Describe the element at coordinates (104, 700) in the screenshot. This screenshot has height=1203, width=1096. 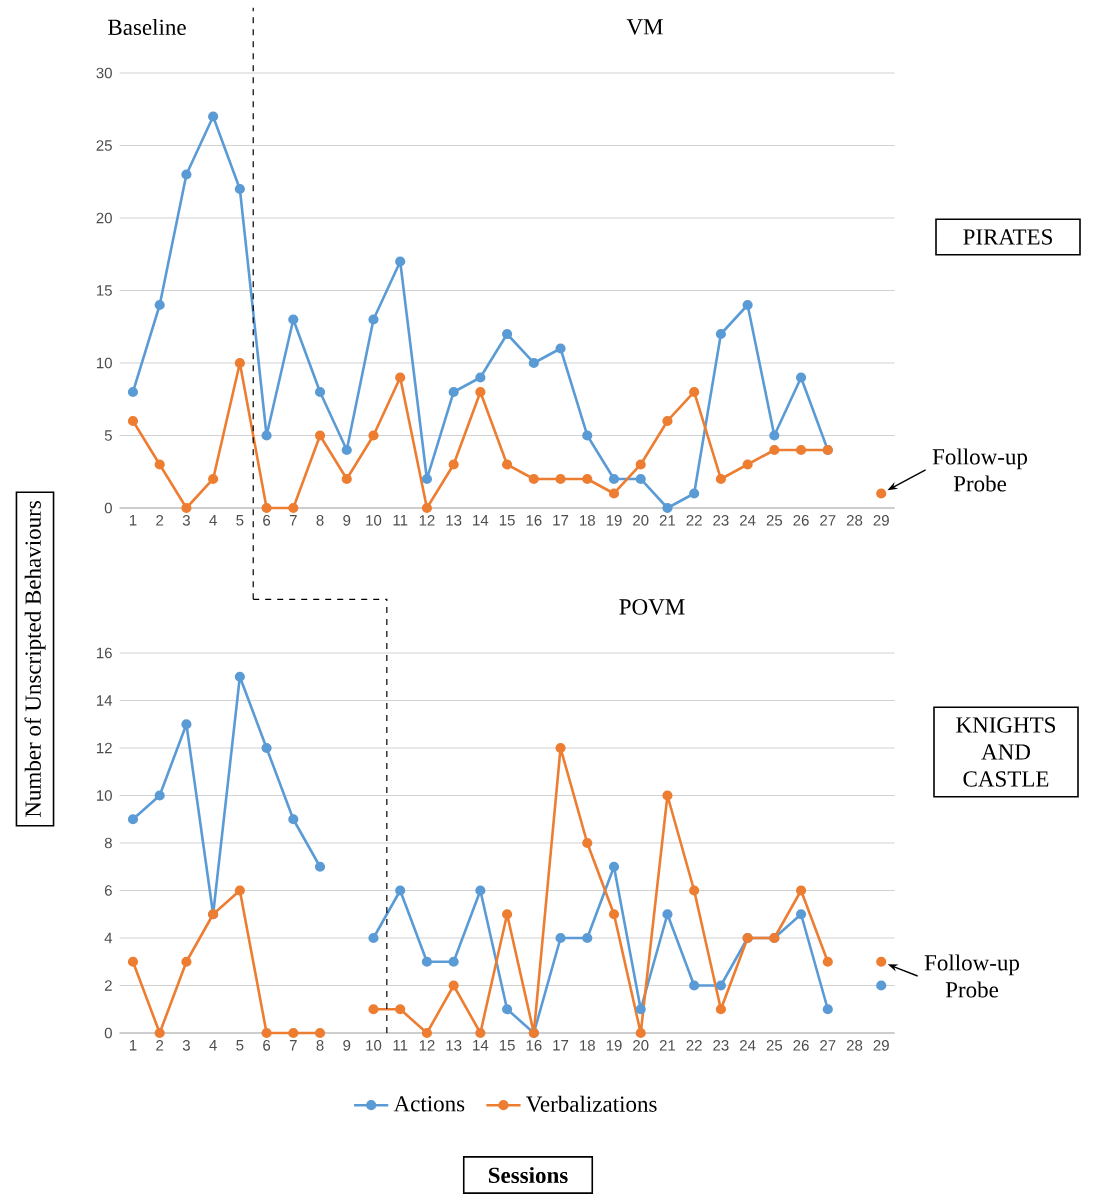
I see `y-tick-label: 14` at that location.